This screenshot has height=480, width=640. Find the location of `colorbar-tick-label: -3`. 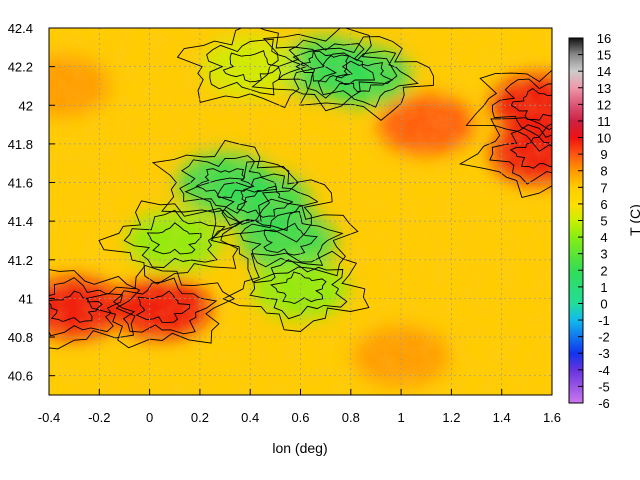

colorbar-tick-label: -3 is located at coordinates (604, 353).